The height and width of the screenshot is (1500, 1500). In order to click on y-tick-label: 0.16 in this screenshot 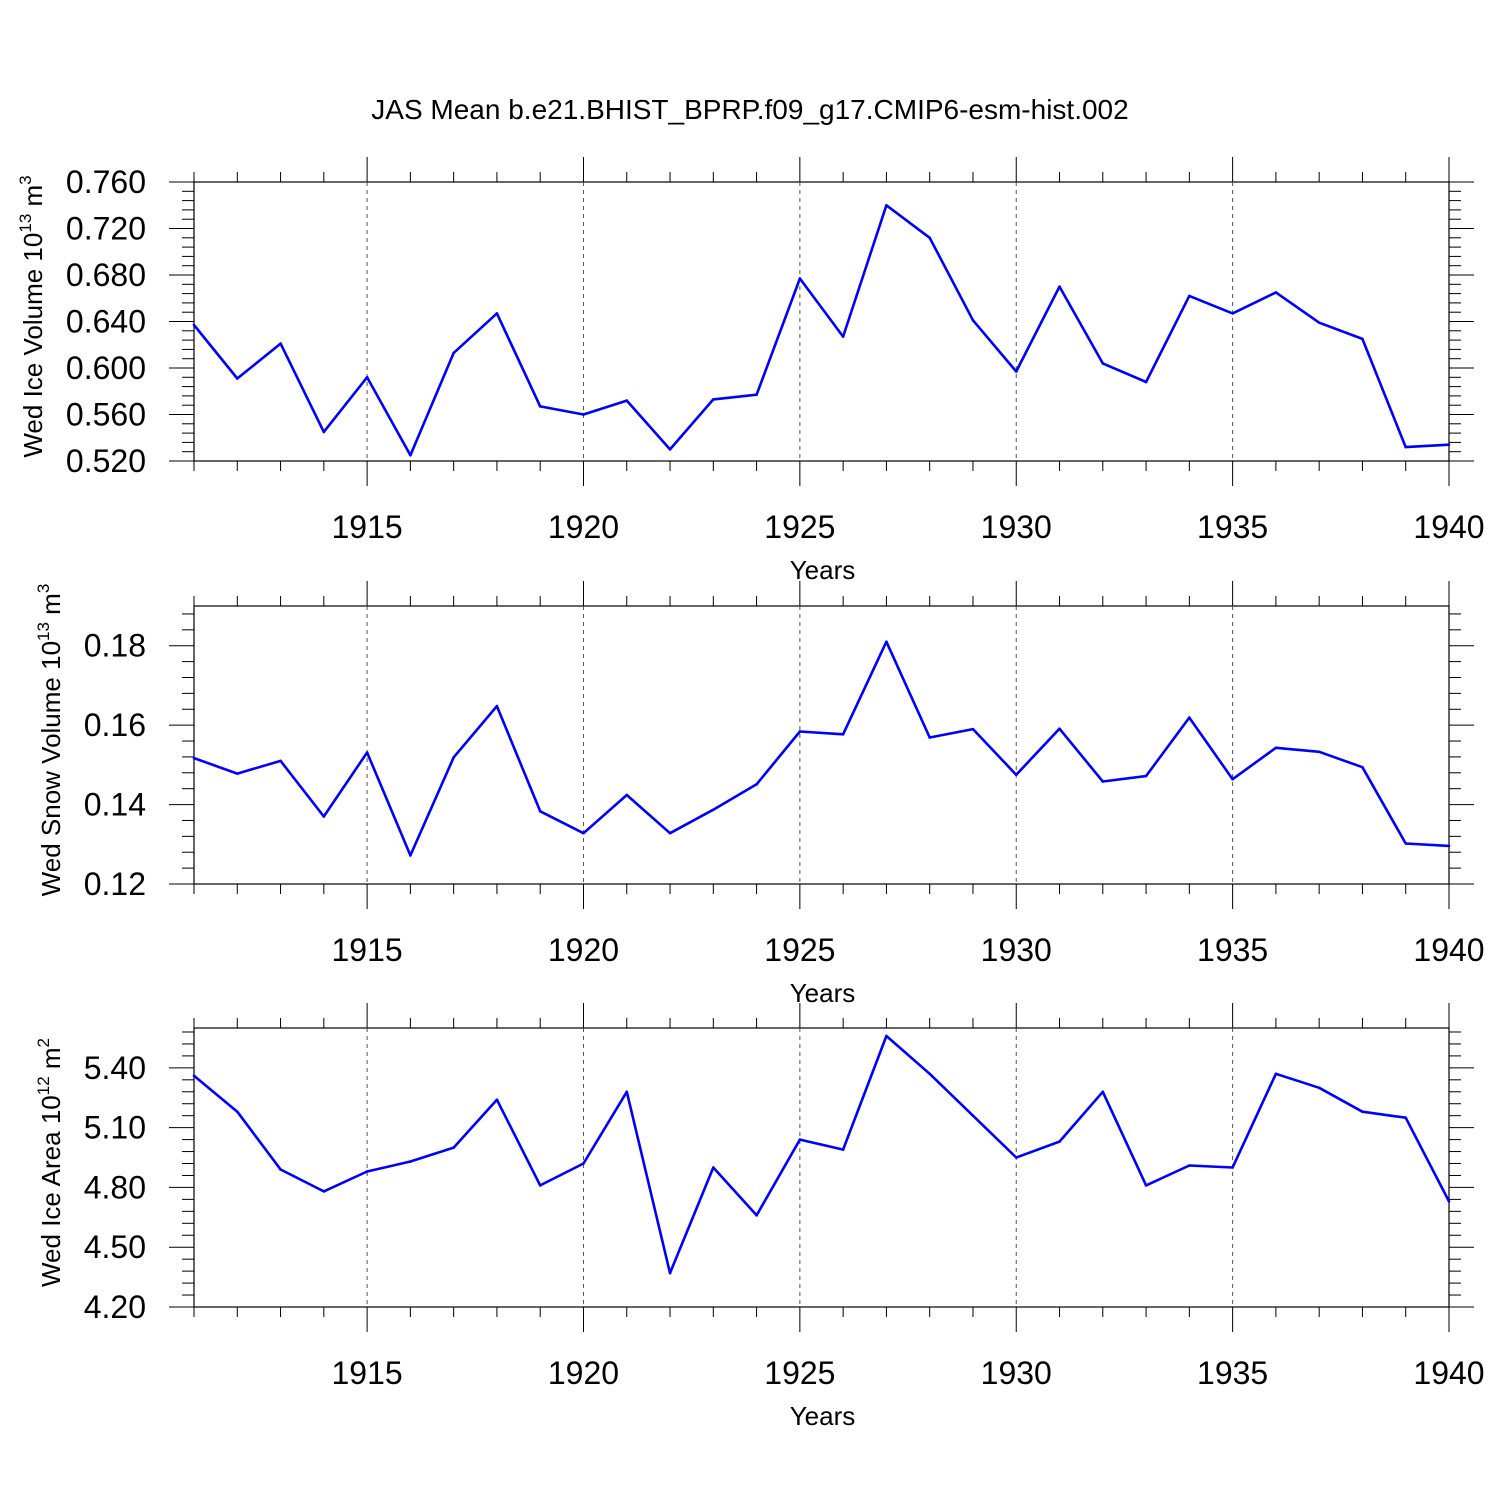, I will do `click(115, 725)`.